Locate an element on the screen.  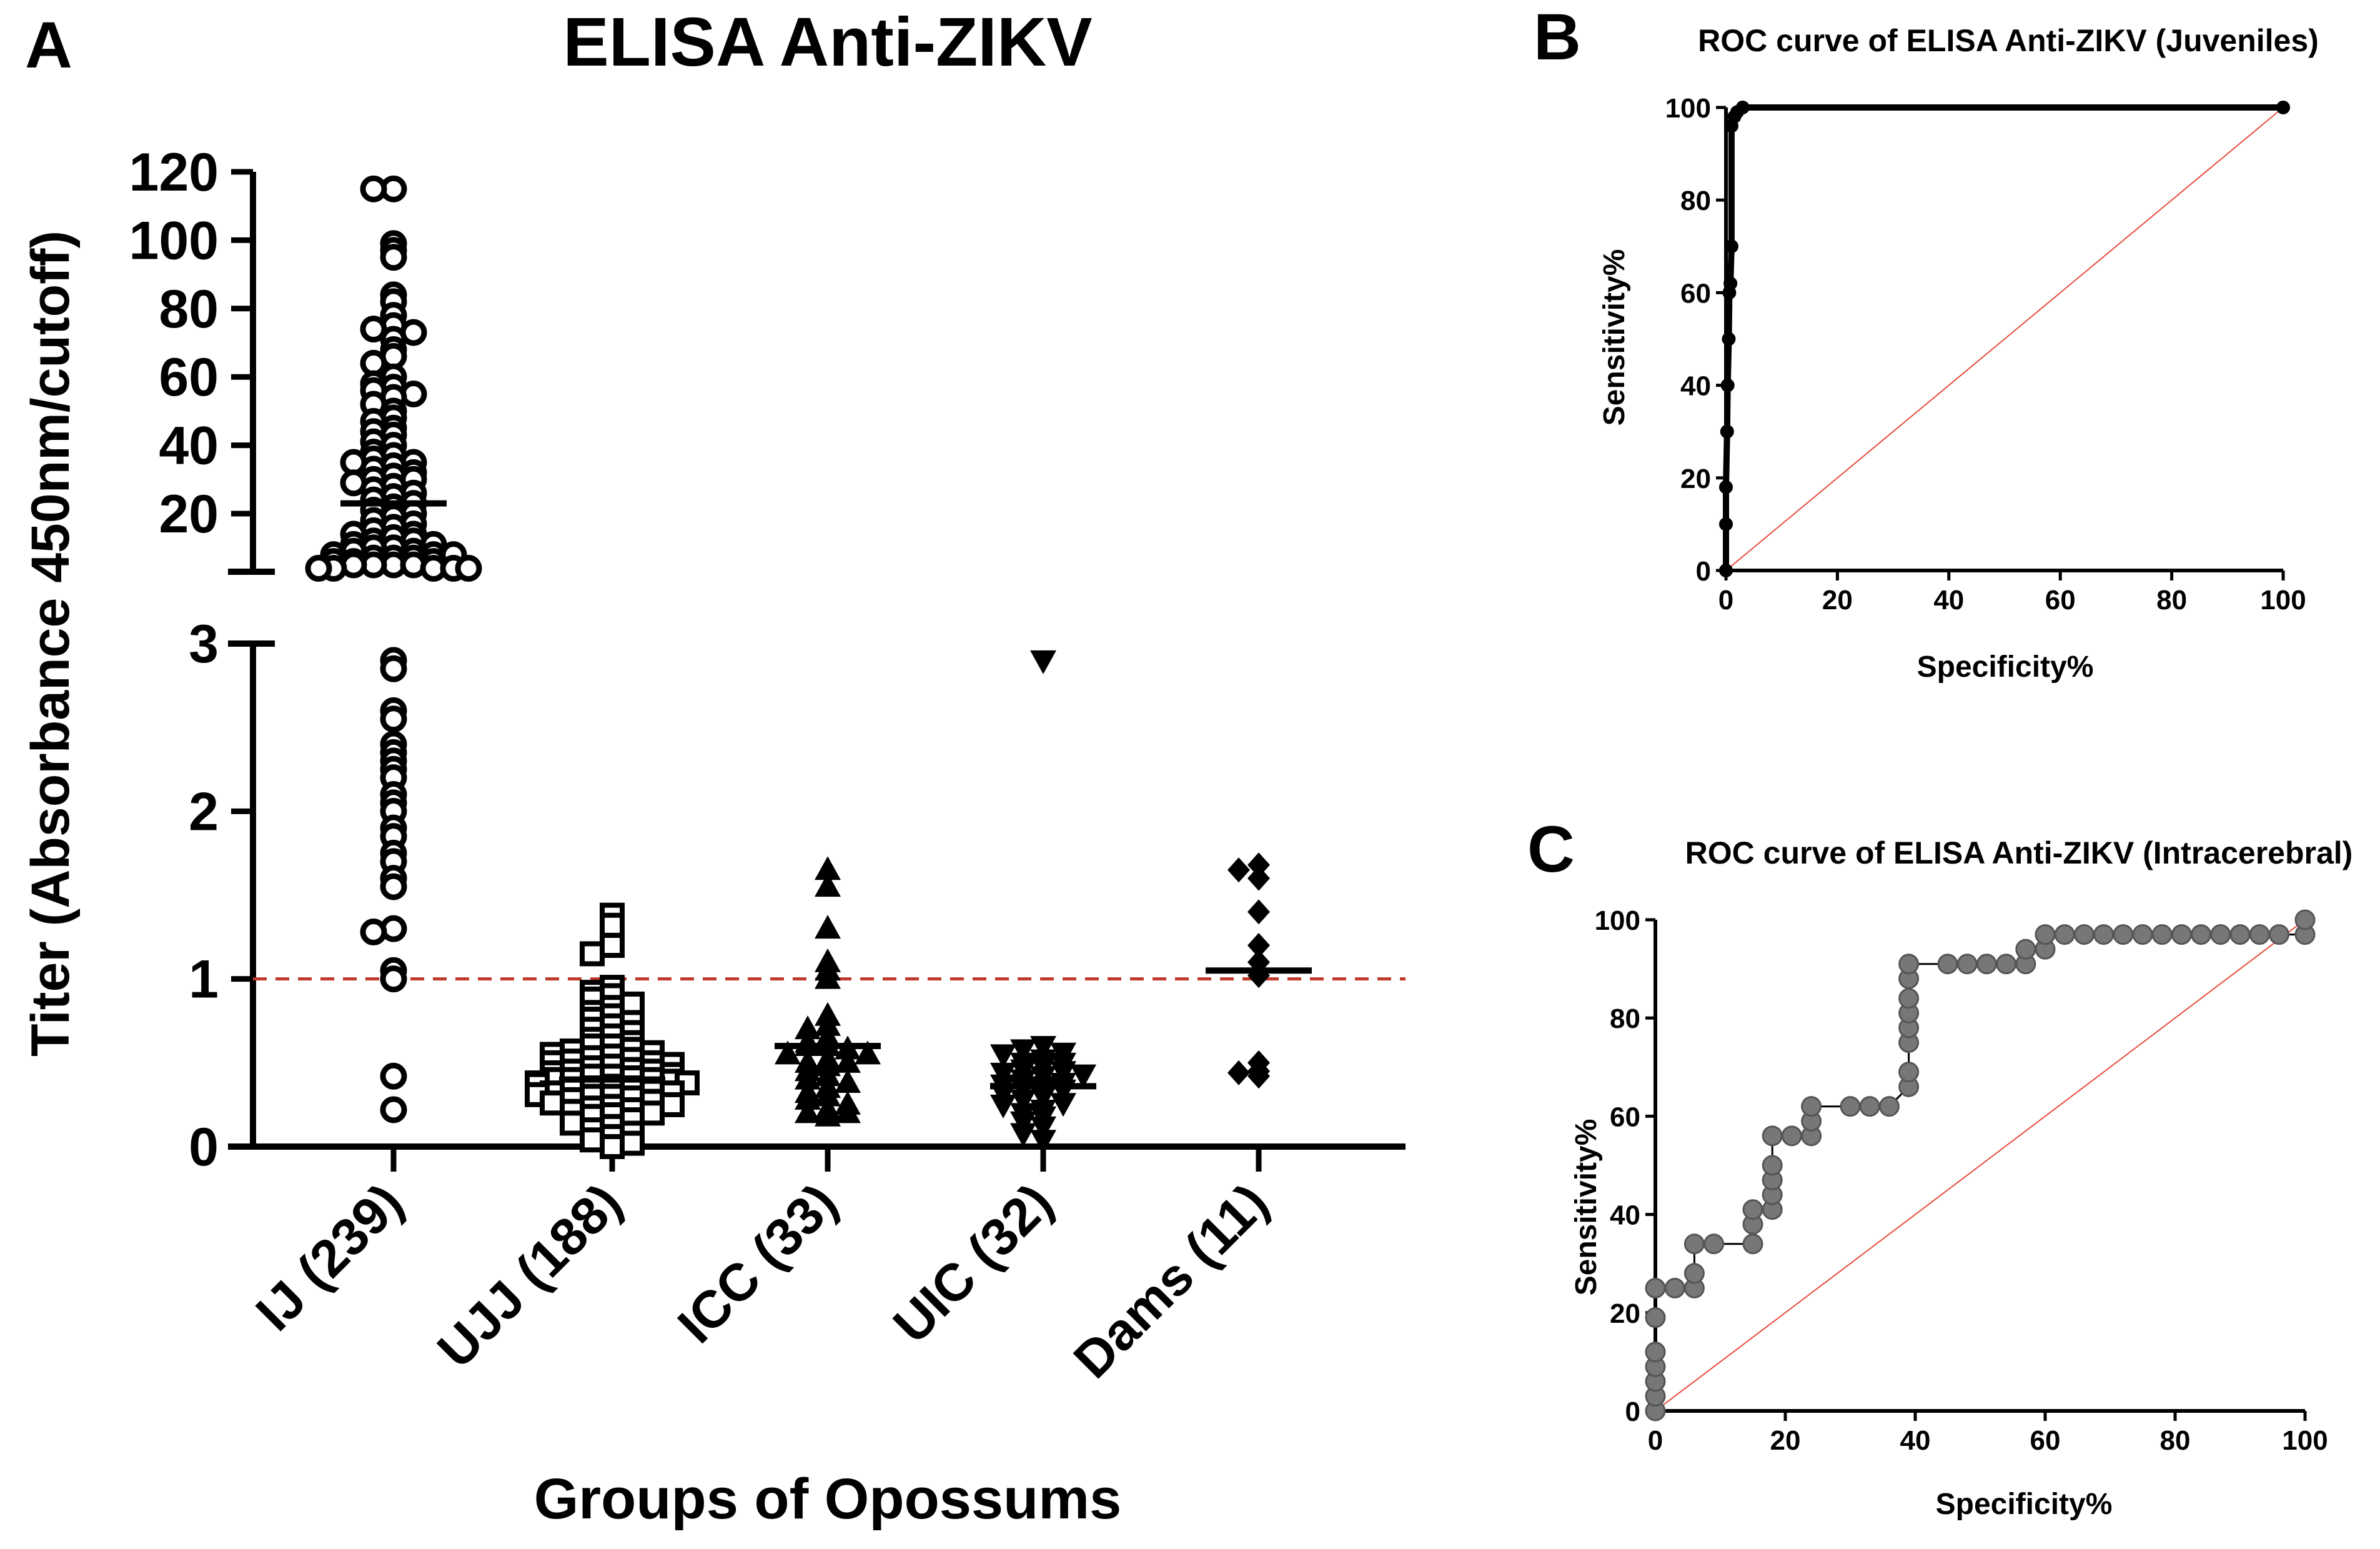
chart-c-plot: 0 20 40 60 80 100 0 20 40 60 80 100 is located at coordinates (1961, 1180).